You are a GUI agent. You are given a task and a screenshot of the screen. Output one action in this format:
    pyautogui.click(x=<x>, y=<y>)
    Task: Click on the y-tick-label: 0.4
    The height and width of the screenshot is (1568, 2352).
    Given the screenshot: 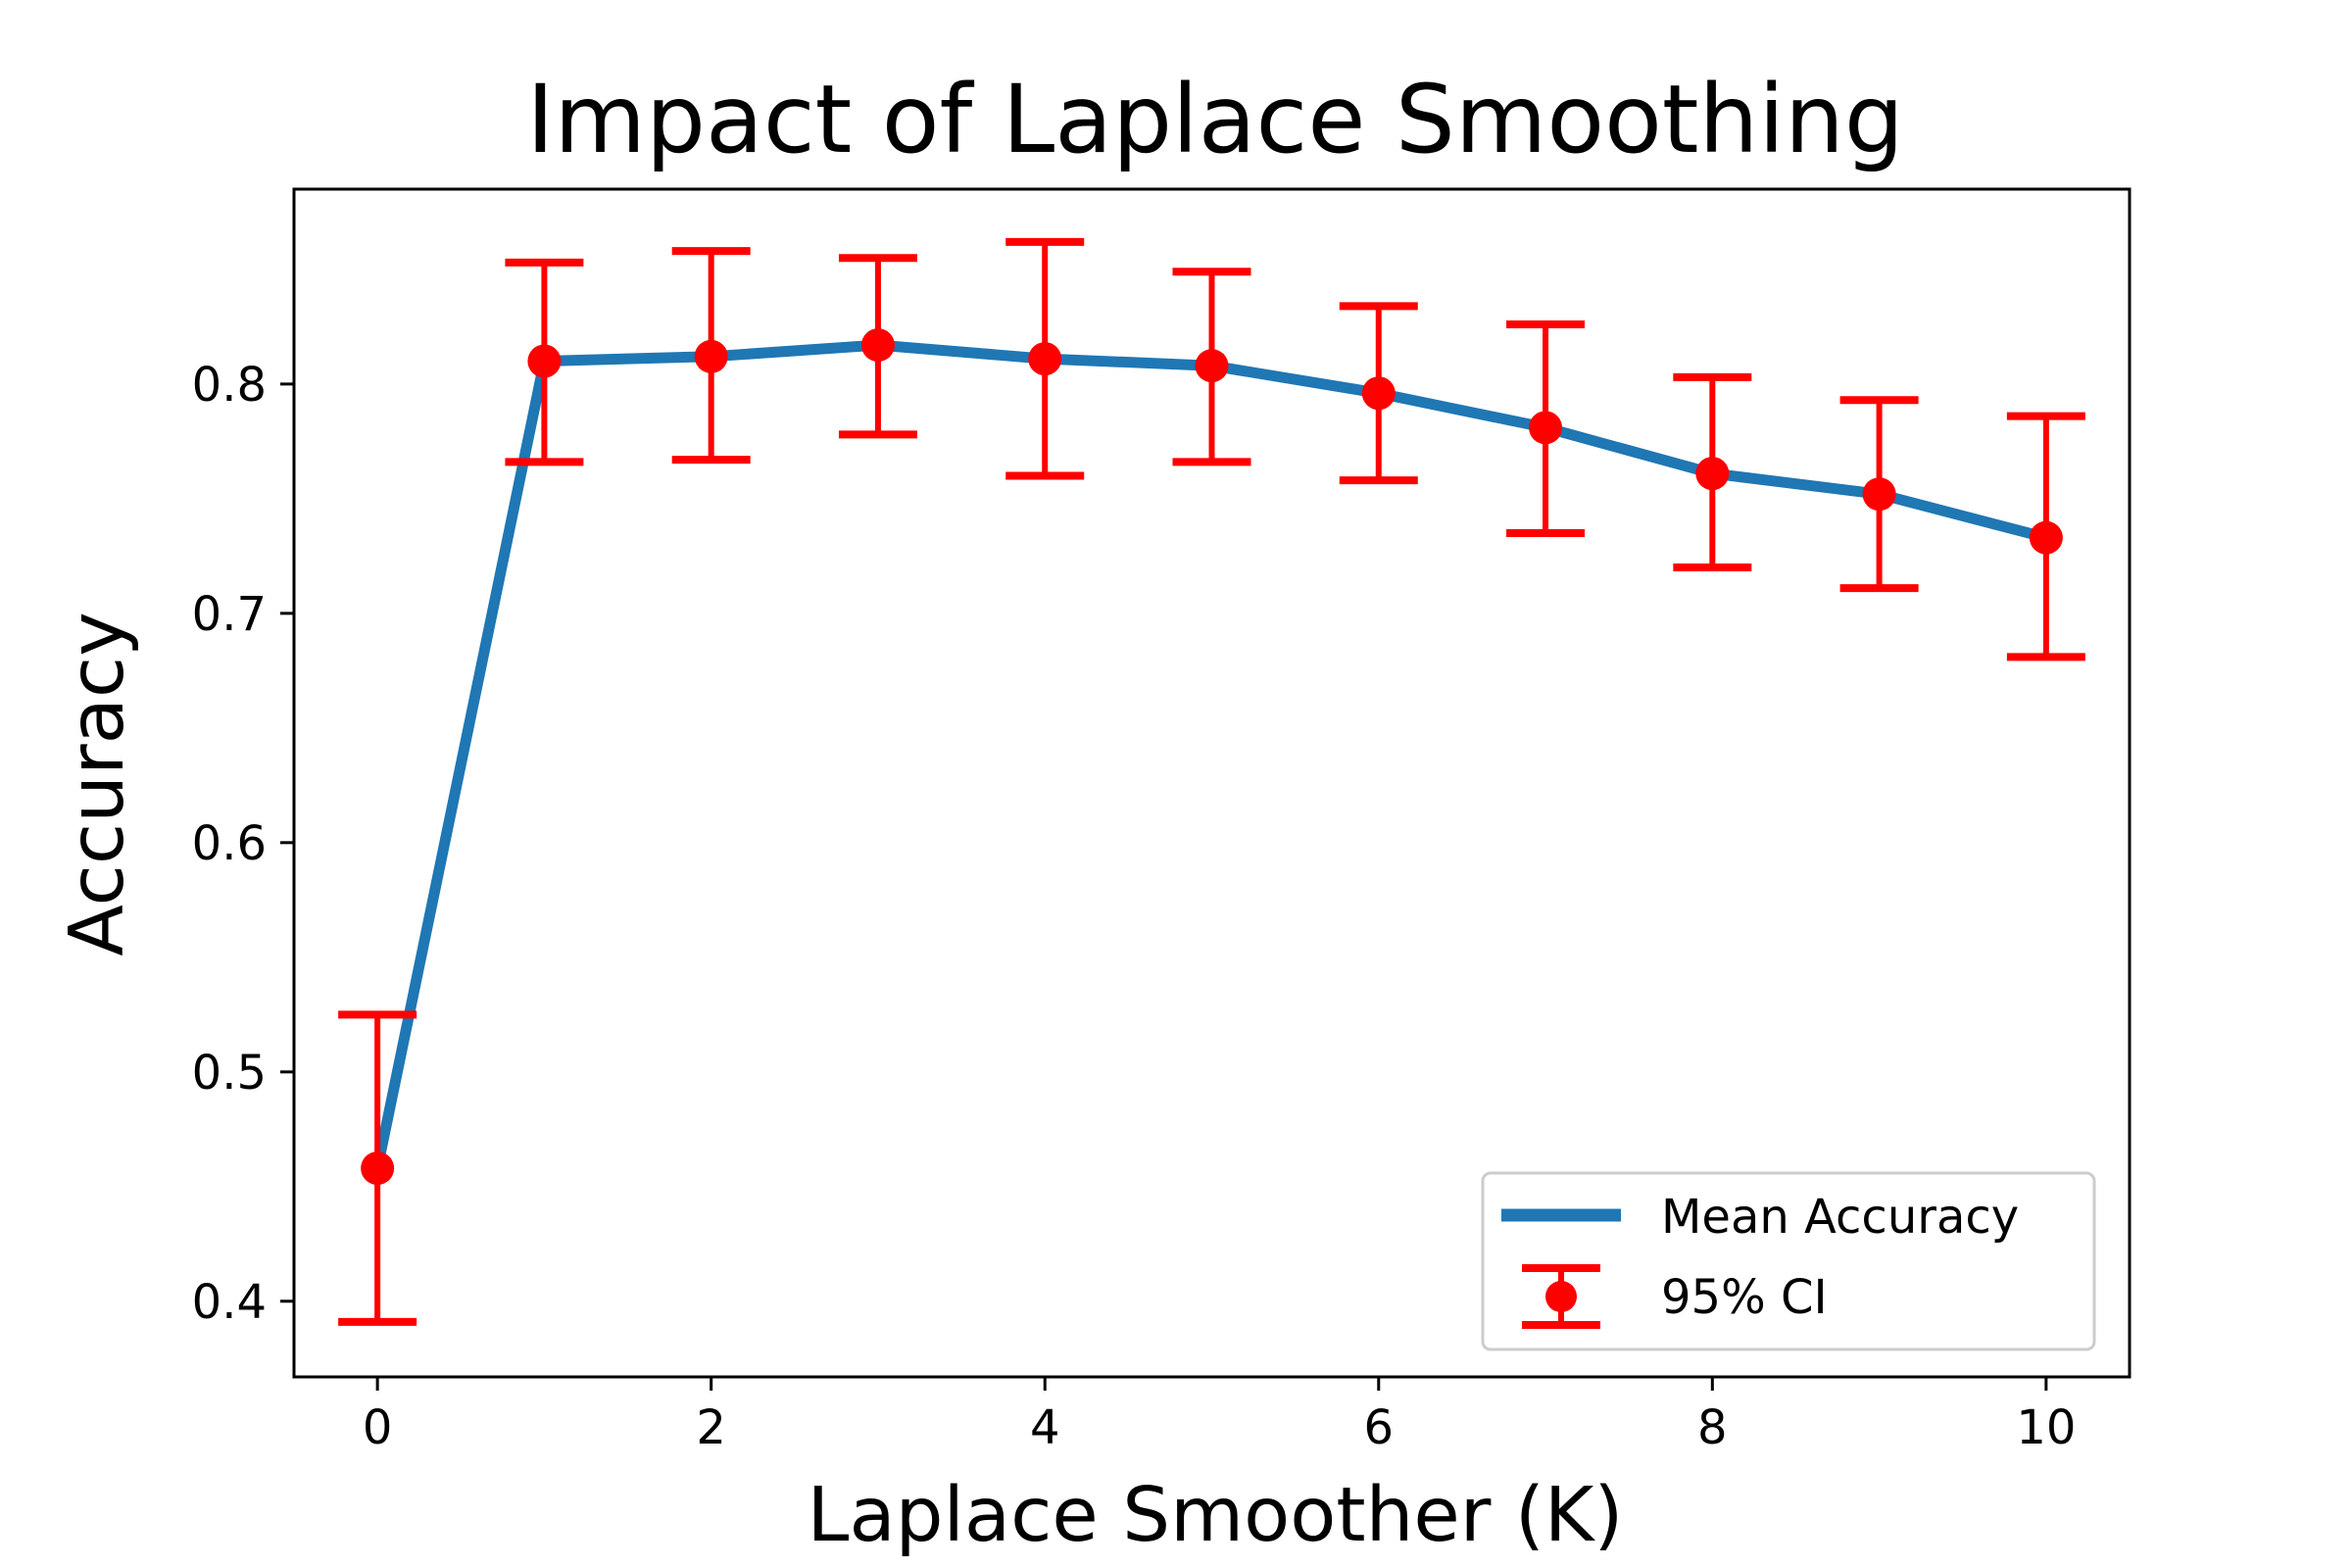 What is the action you would take?
    pyautogui.click(x=229, y=1302)
    